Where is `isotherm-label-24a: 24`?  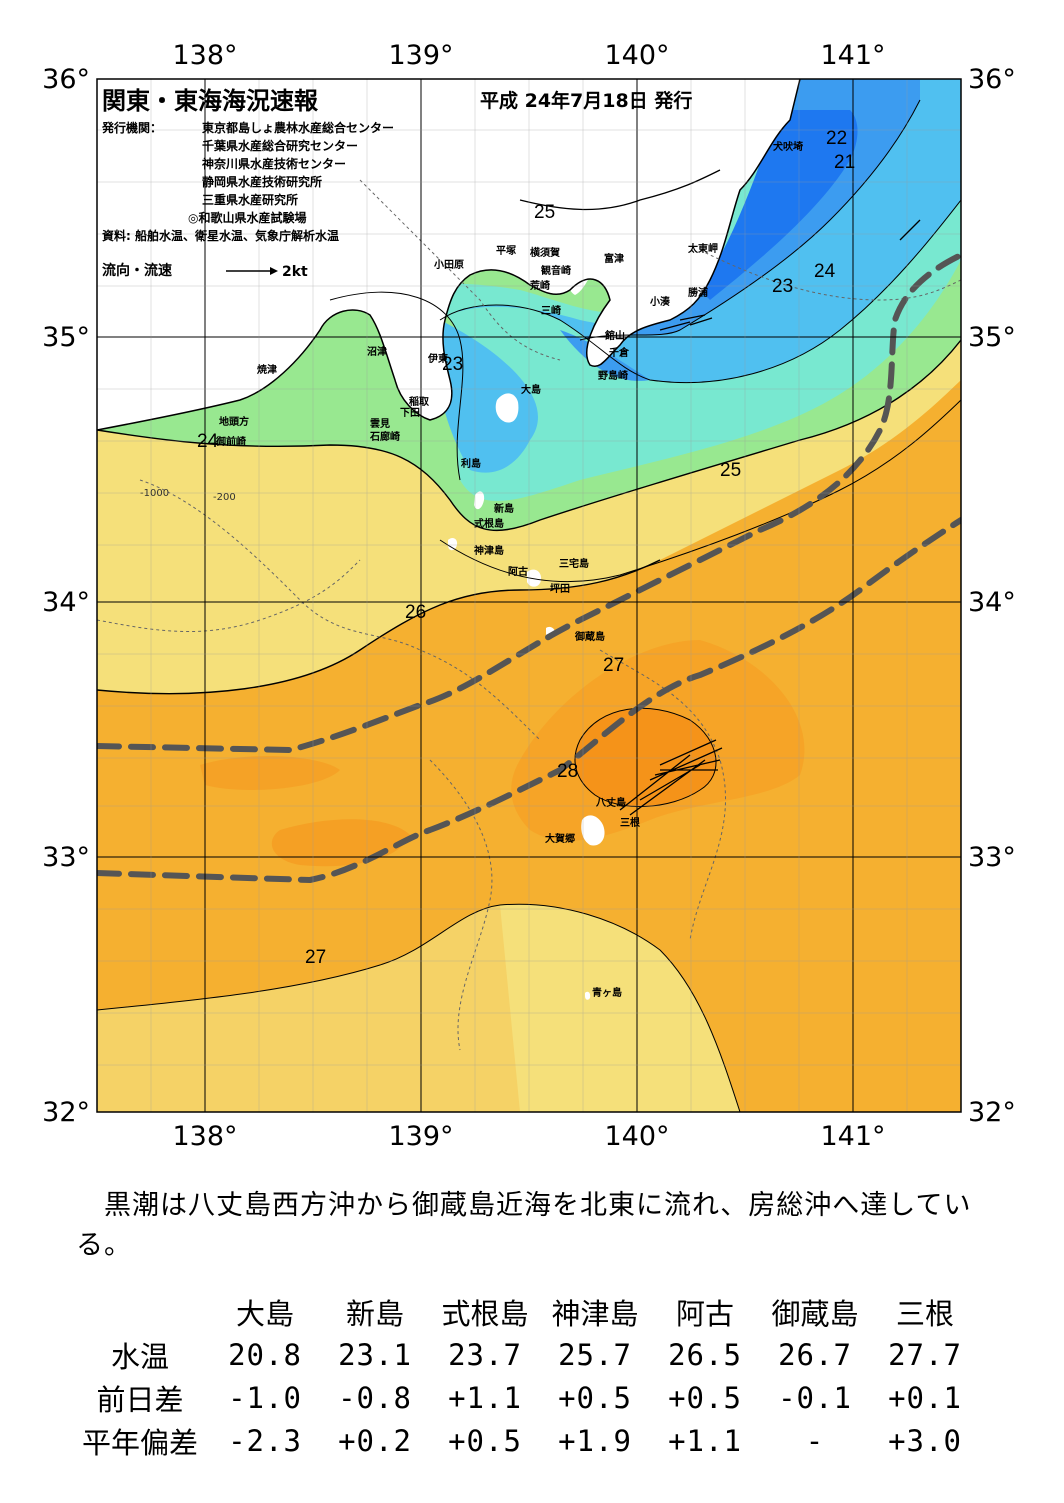 isotherm-label-24a: 24 is located at coordinates (825, 271).